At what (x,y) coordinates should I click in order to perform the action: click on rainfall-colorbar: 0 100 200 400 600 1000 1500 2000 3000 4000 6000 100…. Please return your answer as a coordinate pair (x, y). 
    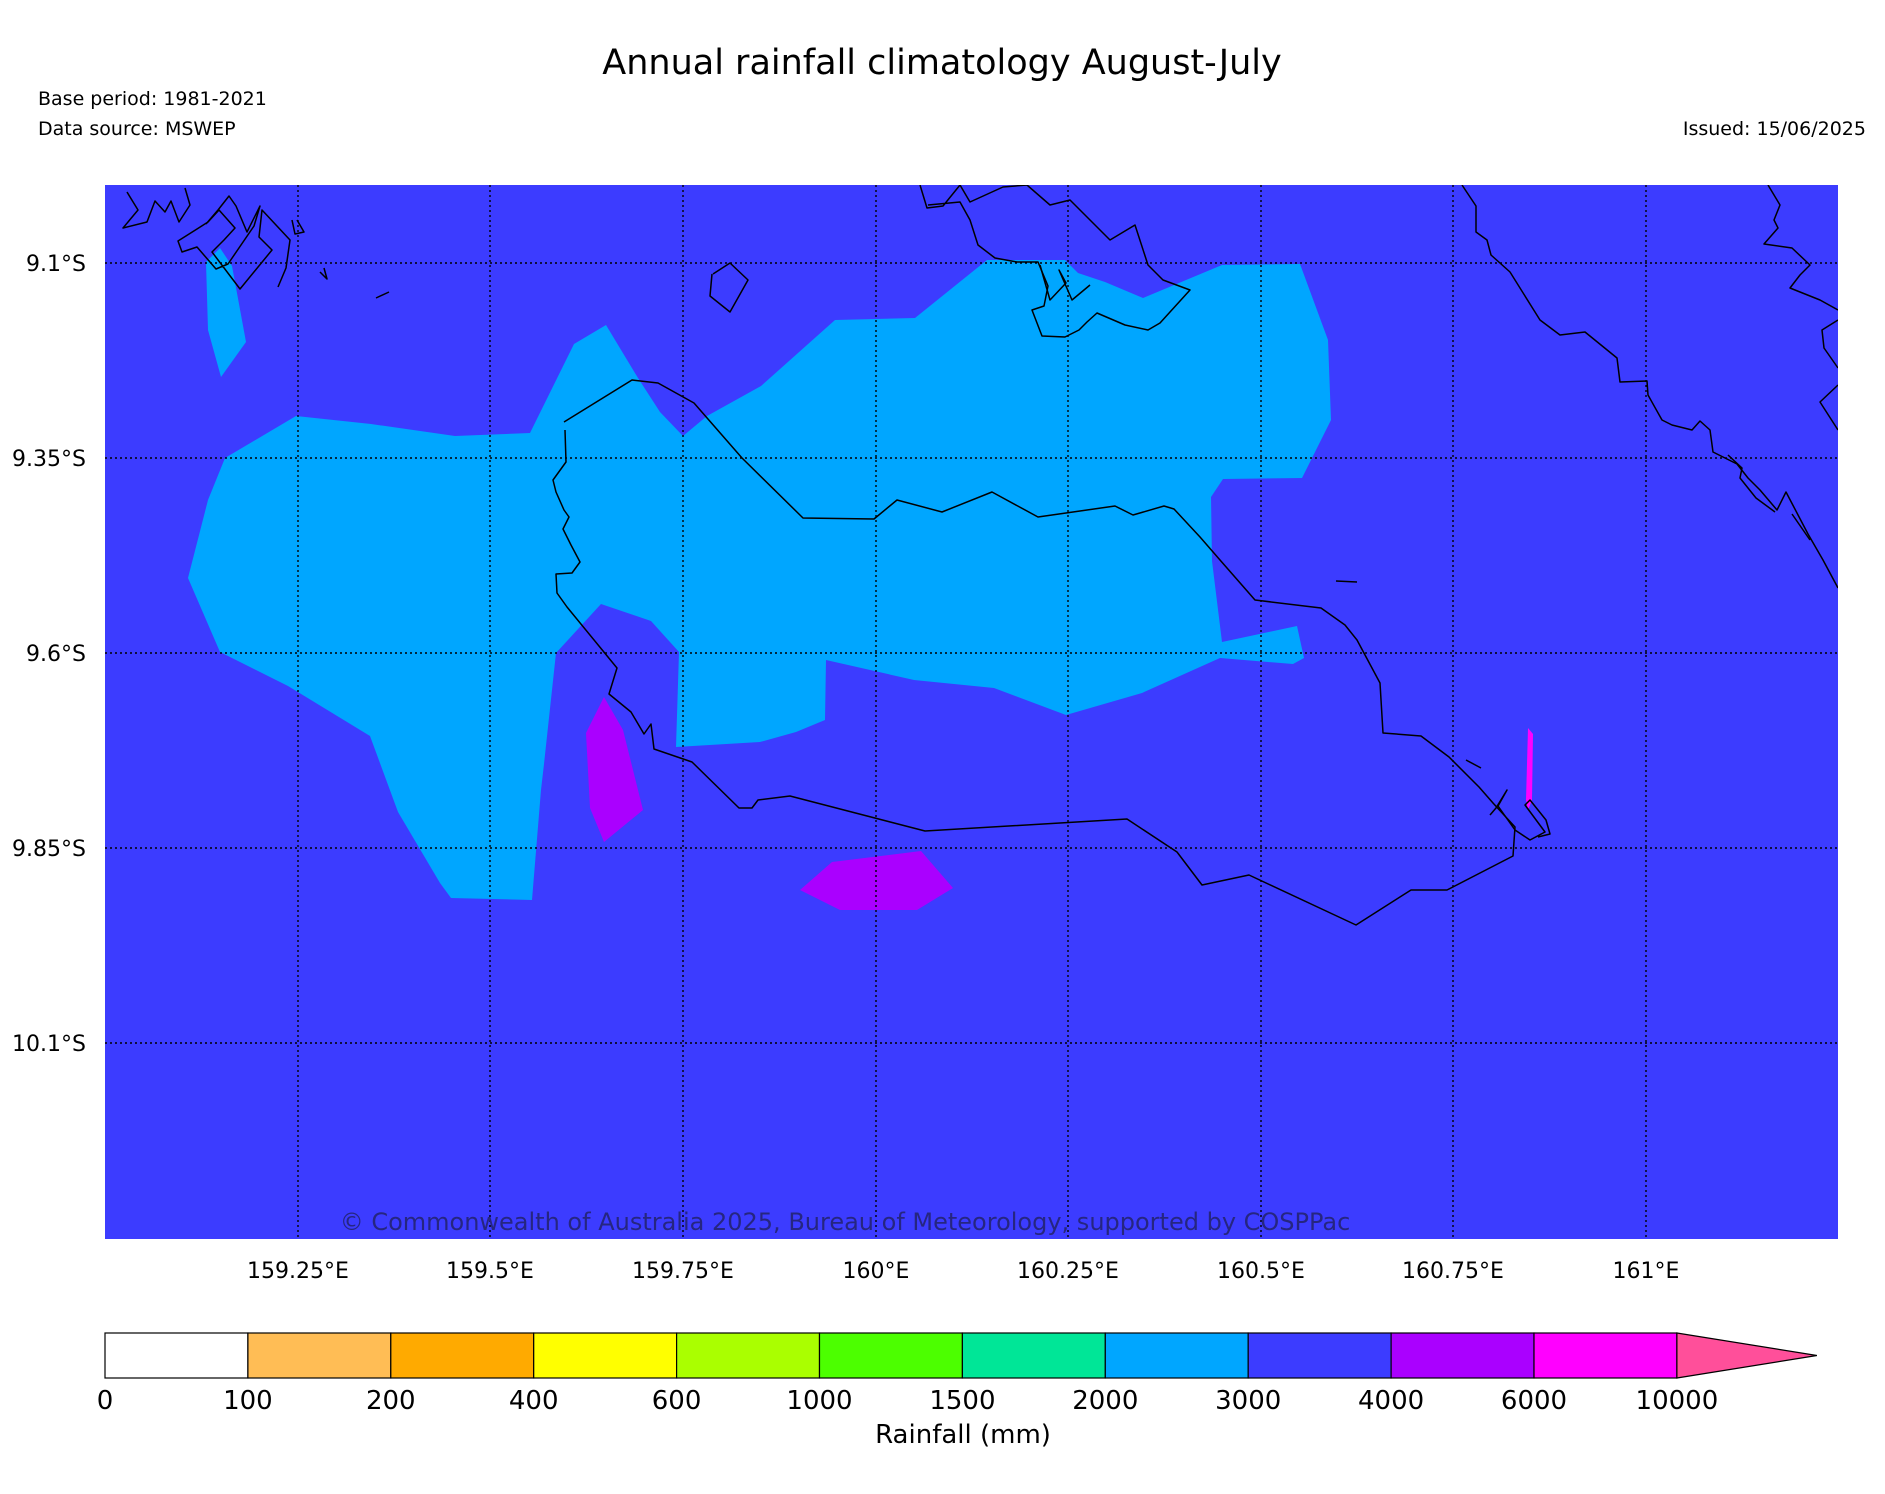
    Looking at the image, I should click on (957, 1374).